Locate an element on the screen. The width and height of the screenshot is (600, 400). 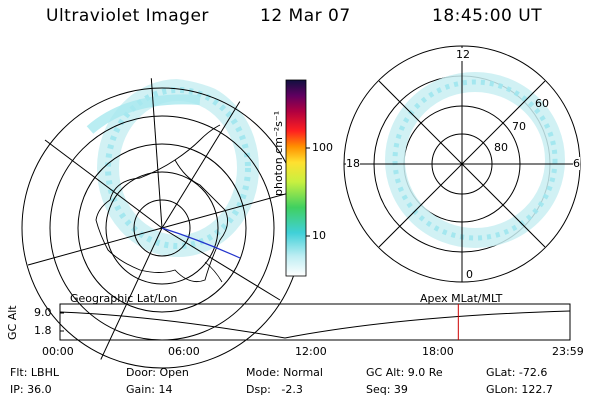
colorbar is located at coordinates (297, 178).